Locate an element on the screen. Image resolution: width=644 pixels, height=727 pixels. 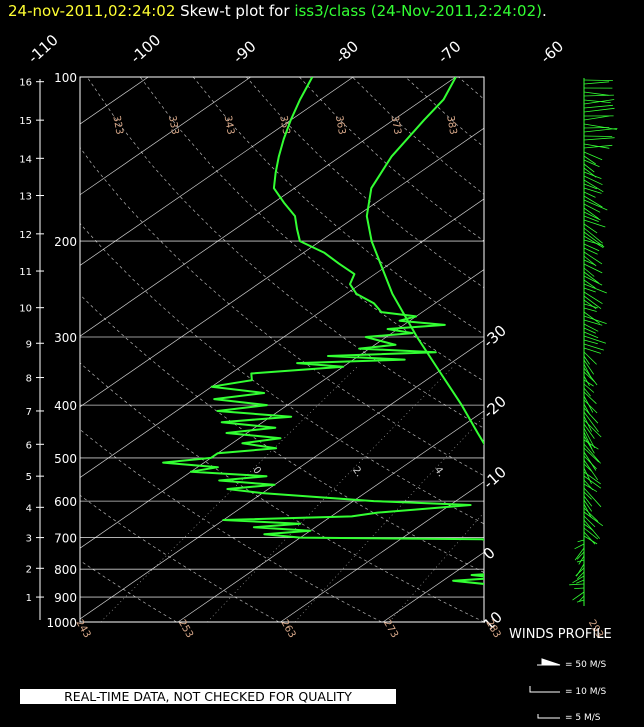
winds-profile is located at coordinates (573, 398).